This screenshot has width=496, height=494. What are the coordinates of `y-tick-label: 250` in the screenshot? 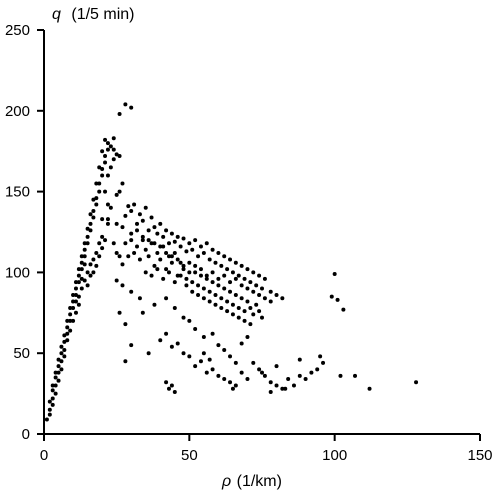 It's located at (17, 30).